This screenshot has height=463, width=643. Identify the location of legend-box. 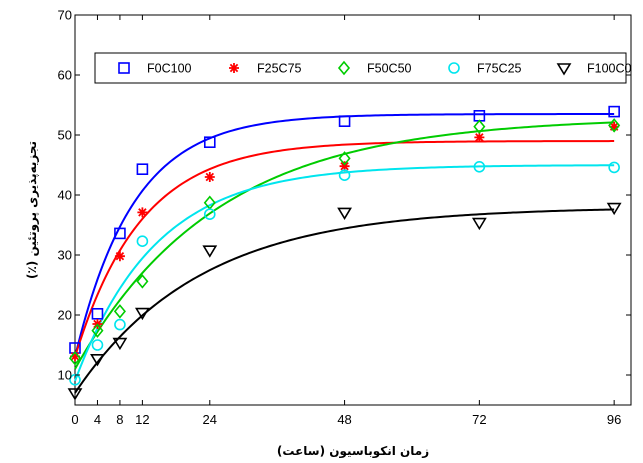
(360, 68).